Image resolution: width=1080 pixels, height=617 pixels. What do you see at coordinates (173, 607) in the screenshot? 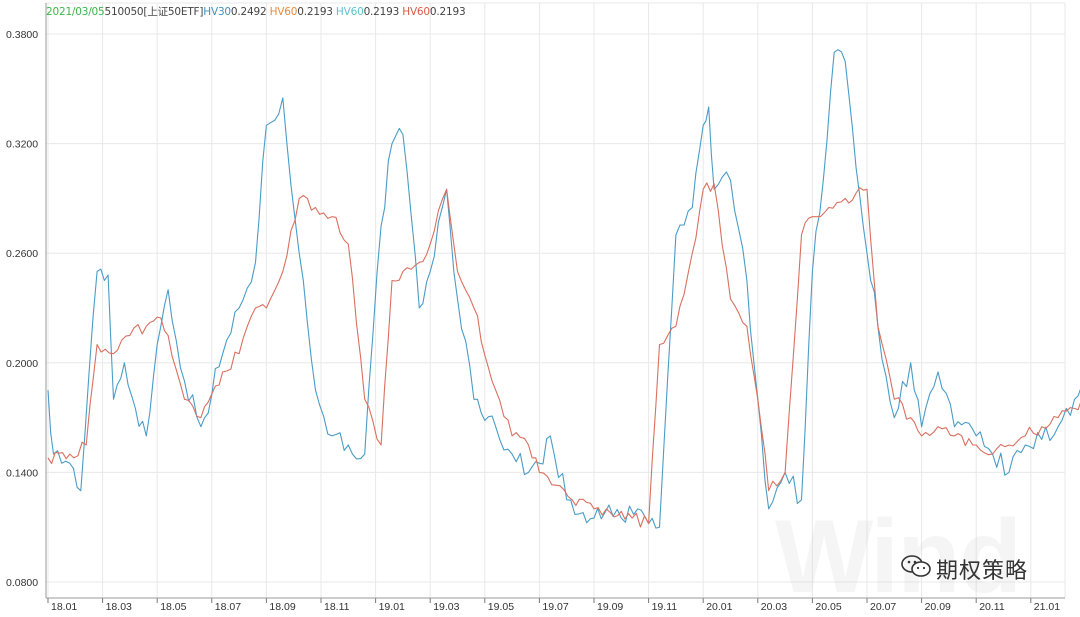
I see `x-tick-label: 18.05` at bounding box center [173, 607].